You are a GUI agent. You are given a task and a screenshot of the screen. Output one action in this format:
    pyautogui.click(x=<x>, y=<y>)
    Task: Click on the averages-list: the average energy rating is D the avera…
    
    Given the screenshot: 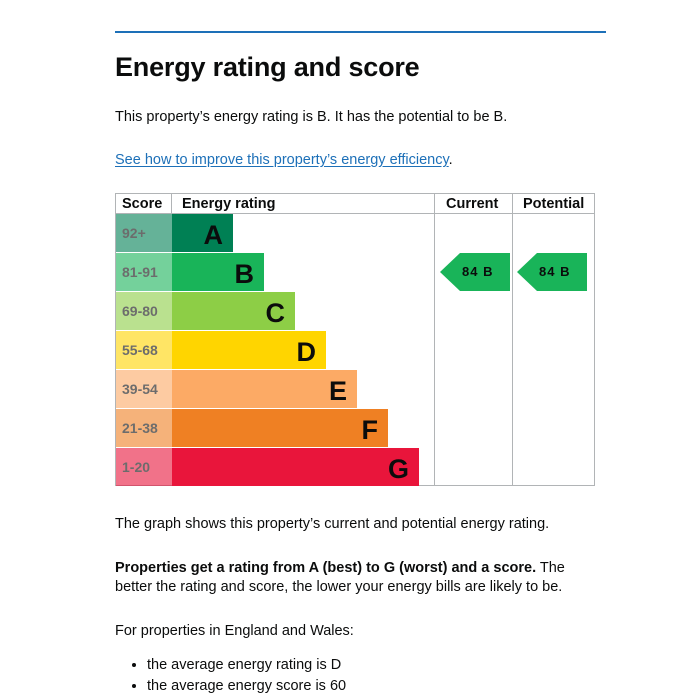 What is the action you would take?
    pyautogui.click(x=230, y=676)
    